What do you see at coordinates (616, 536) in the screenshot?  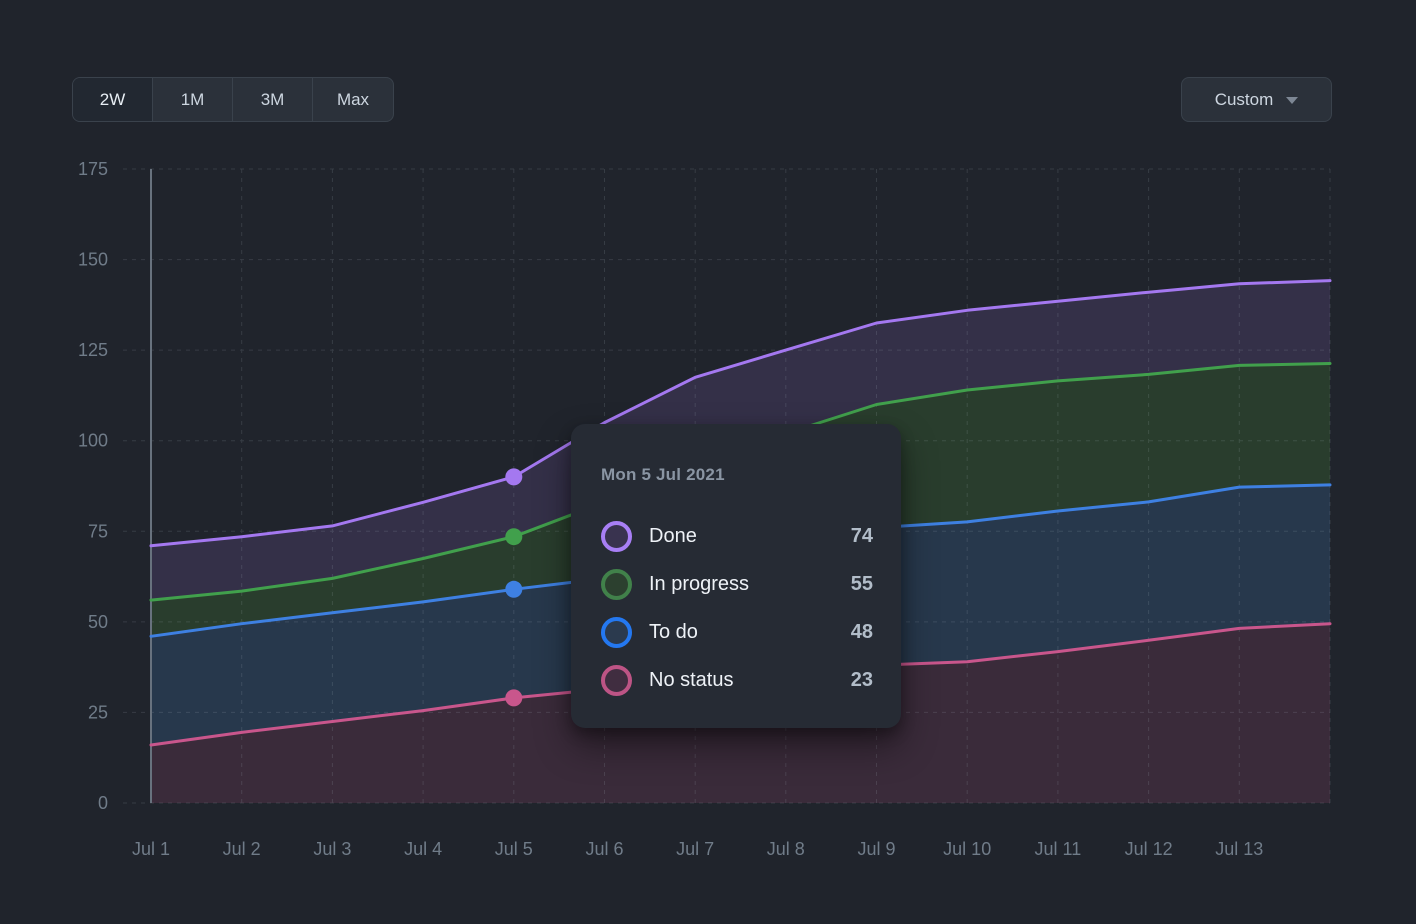 I see `legend-ring-done` at bounding box center [616, 536].